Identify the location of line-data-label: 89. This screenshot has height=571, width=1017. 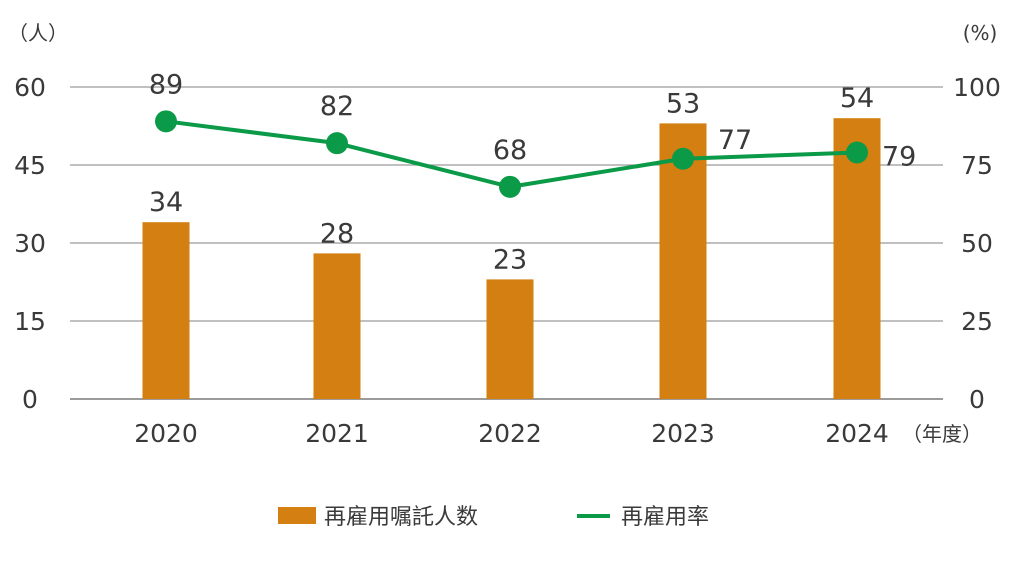
(166, 84).